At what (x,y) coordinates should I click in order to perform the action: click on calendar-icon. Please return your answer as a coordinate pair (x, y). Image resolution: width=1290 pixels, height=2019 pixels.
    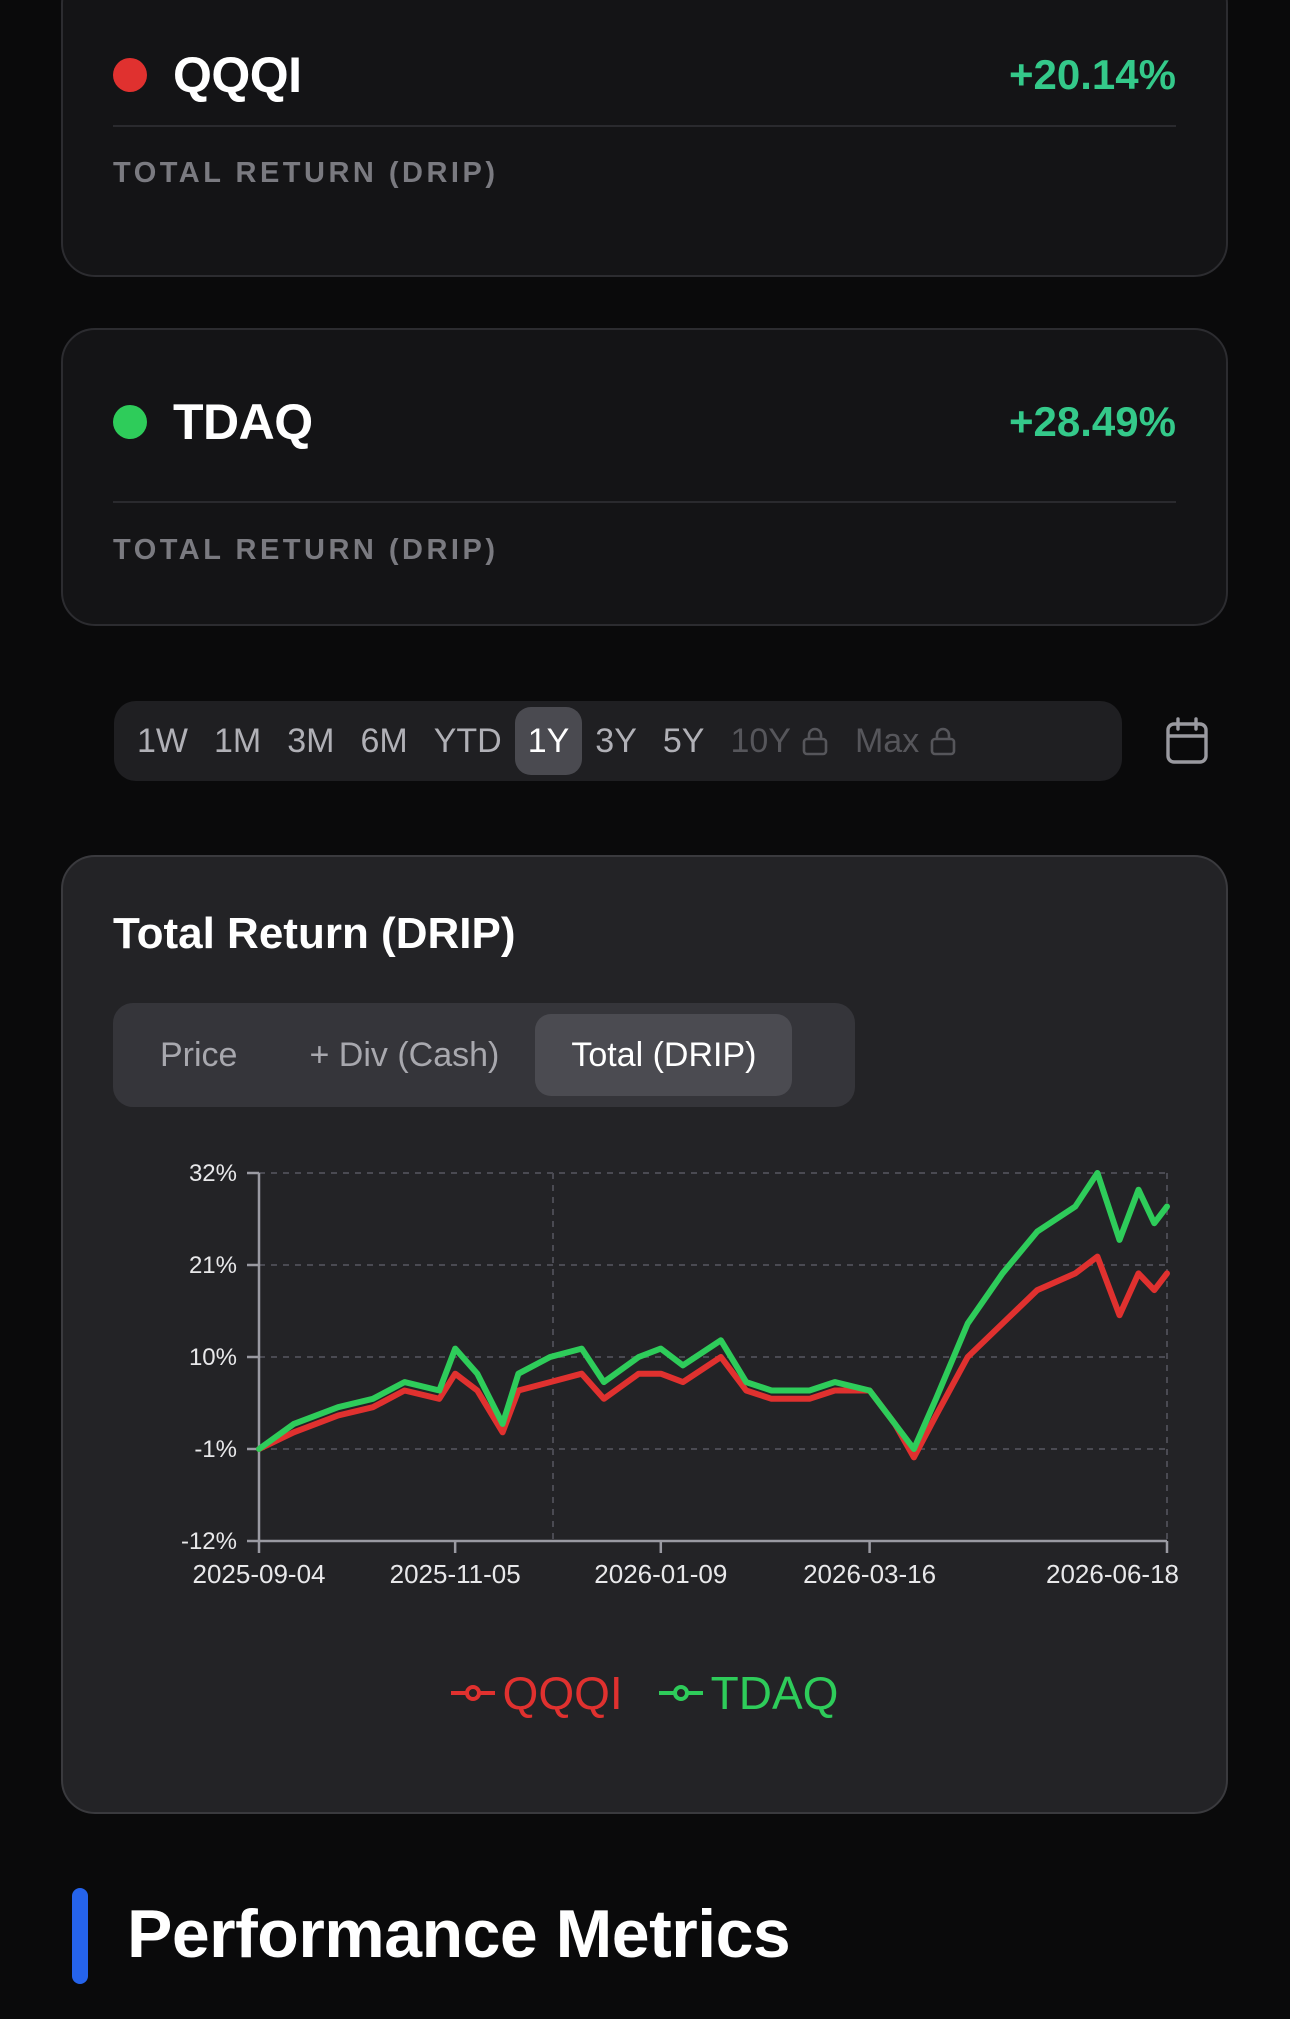
    Looking at the image, I should click on (1187, 741).